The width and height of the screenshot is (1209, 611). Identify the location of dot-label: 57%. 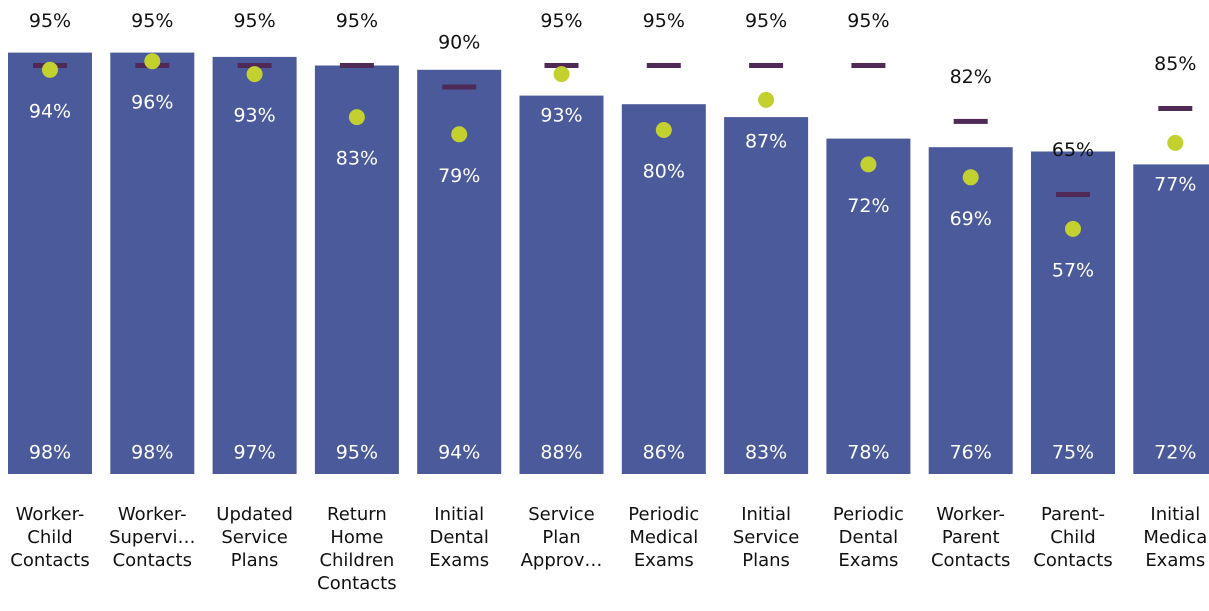
(1073, 270).